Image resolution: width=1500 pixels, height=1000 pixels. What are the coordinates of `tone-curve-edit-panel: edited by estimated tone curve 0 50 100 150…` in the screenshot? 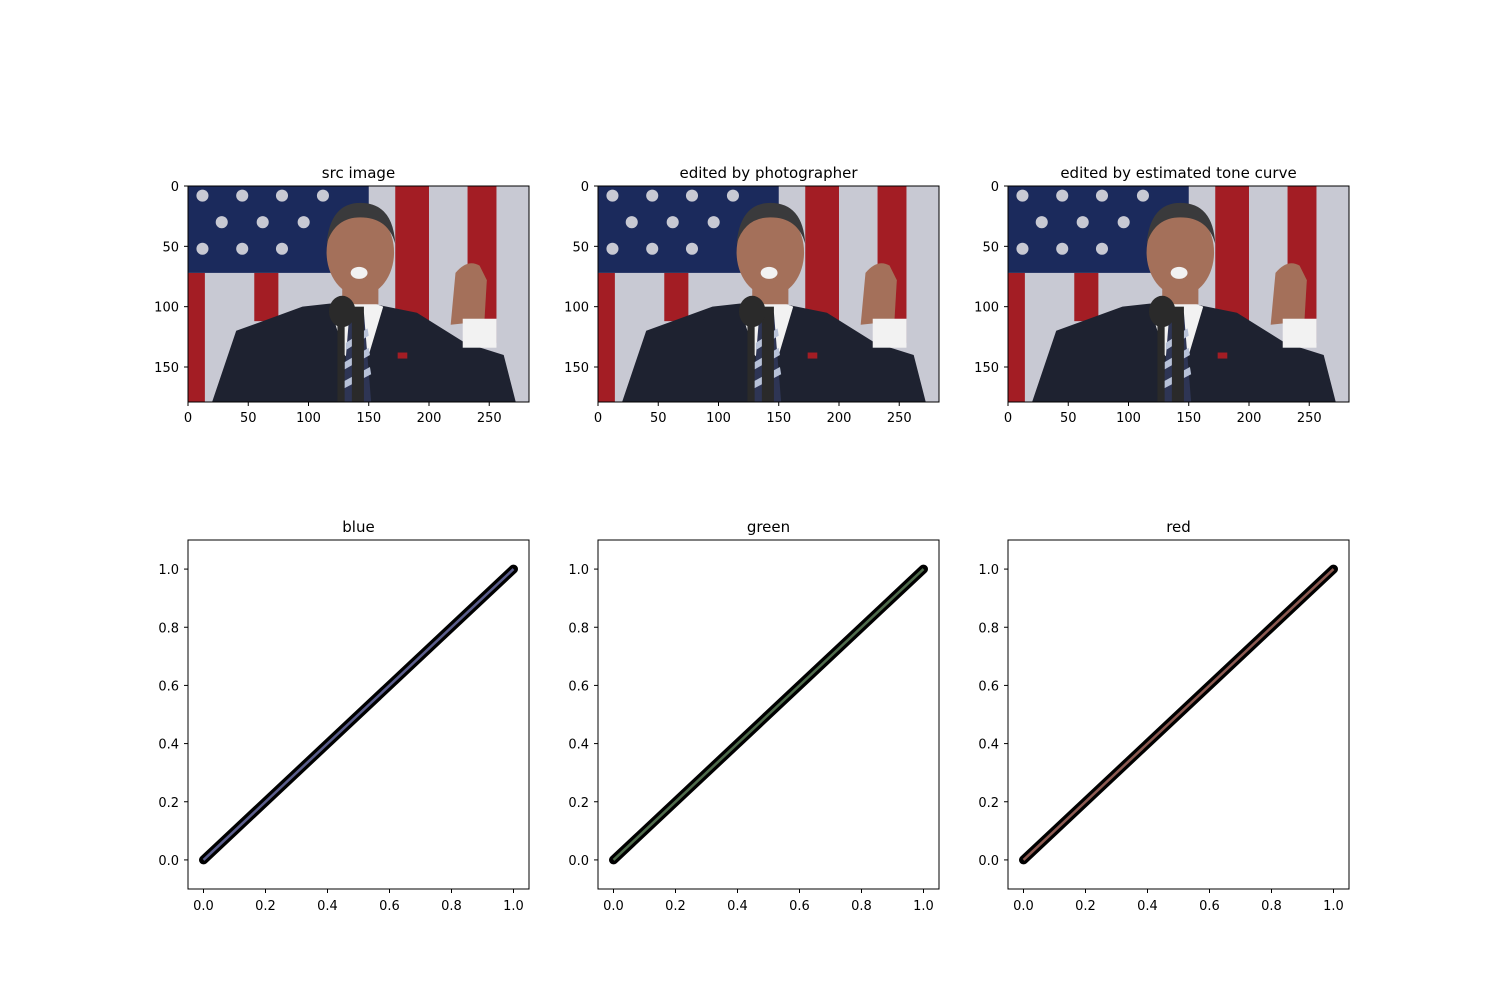 It's located at (1162, 295).